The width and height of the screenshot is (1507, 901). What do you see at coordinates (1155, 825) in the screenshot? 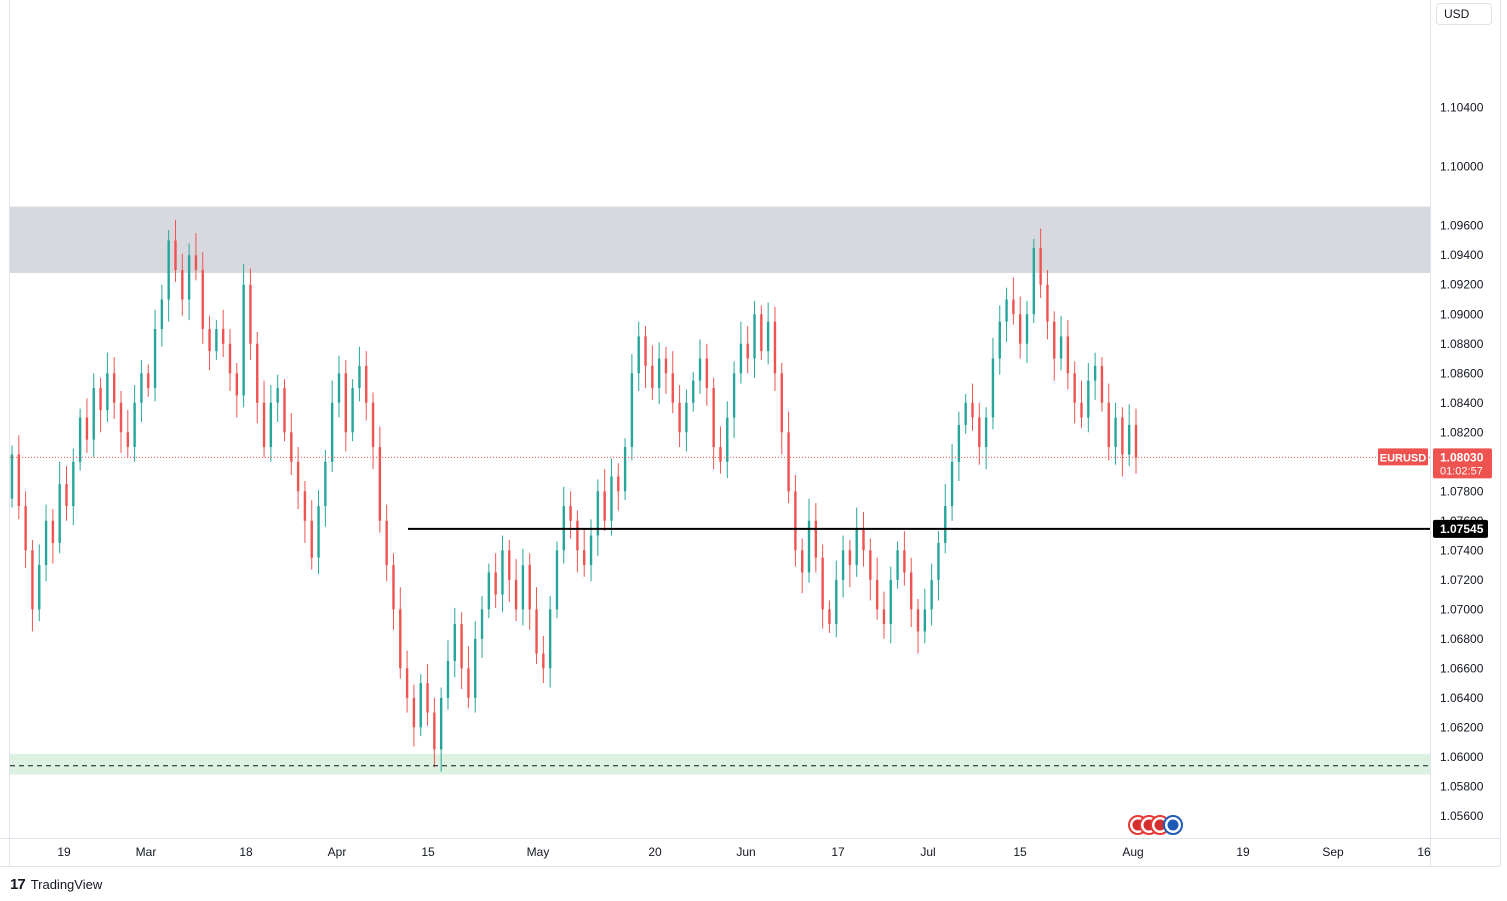
I see `events-layer` at bounding box center [1155, 825].